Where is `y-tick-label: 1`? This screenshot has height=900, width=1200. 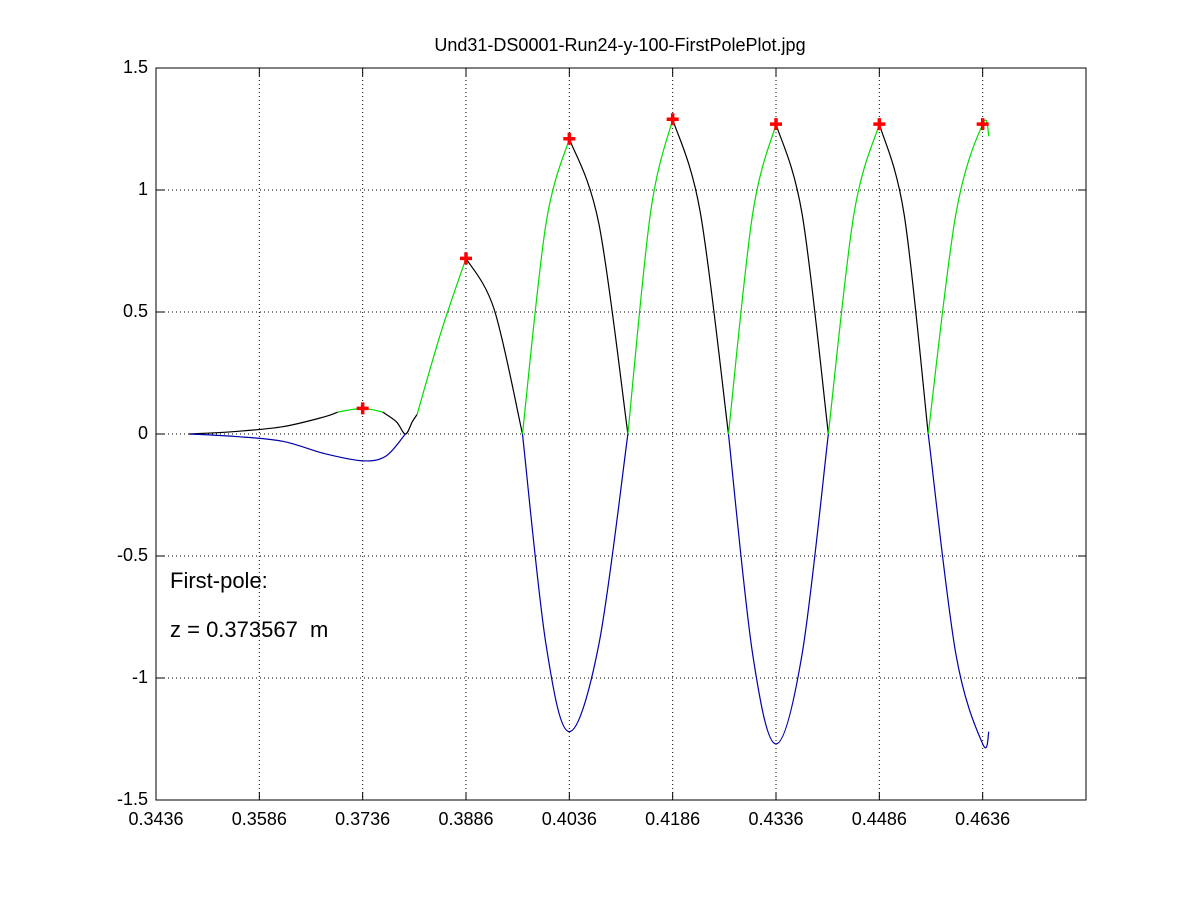
y-tick-label: 1 is located at coordinates (143, 189).